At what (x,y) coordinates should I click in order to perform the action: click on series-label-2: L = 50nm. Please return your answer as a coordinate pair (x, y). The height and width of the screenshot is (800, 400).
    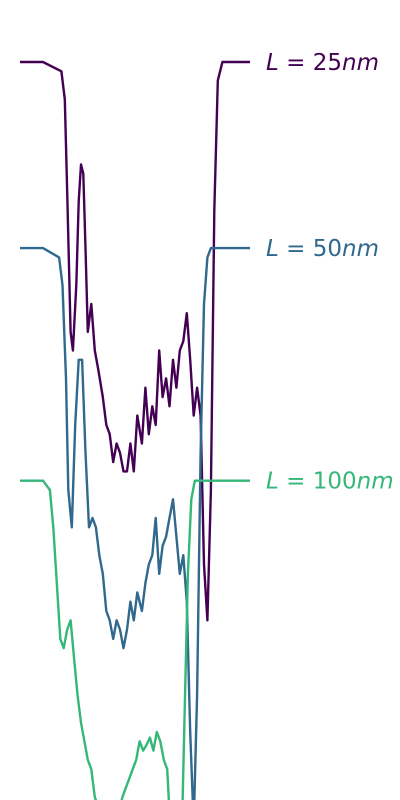
    Looking at the image, I should click on (322, 249).